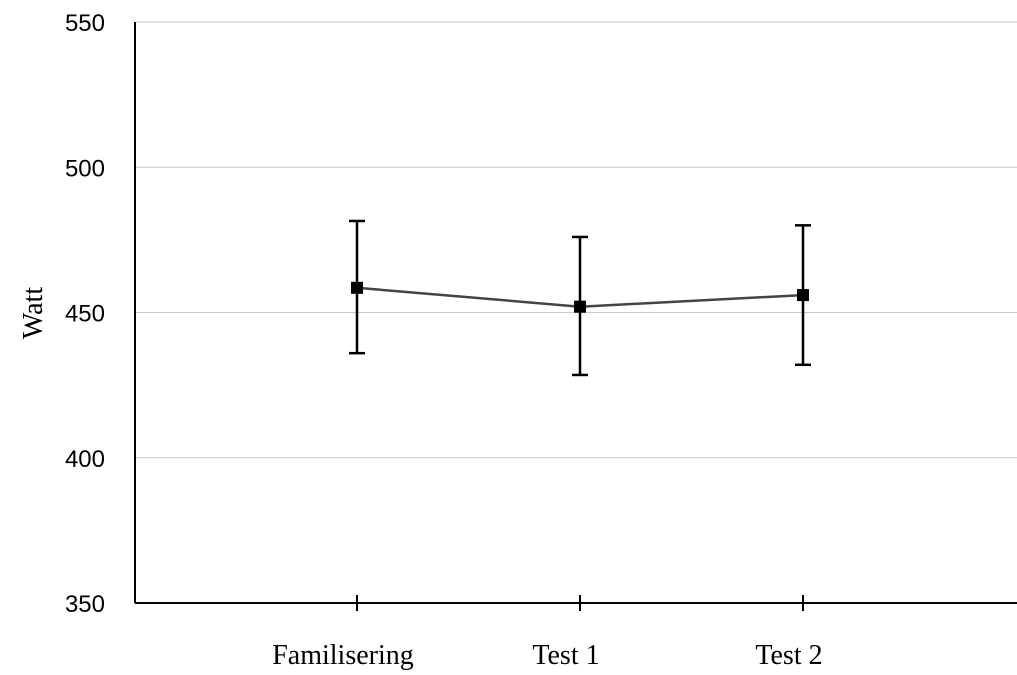  I want to click on x-tick-label: Test 1, so click(565, 655).